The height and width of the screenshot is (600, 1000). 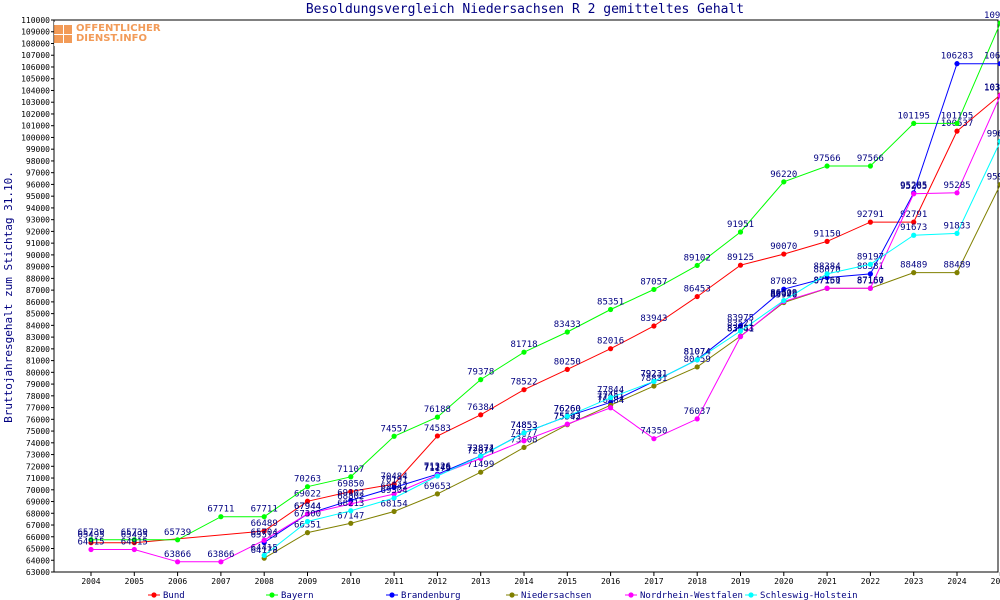 I want to click on y-tick-label: 109000, so click(x=35, y=32).